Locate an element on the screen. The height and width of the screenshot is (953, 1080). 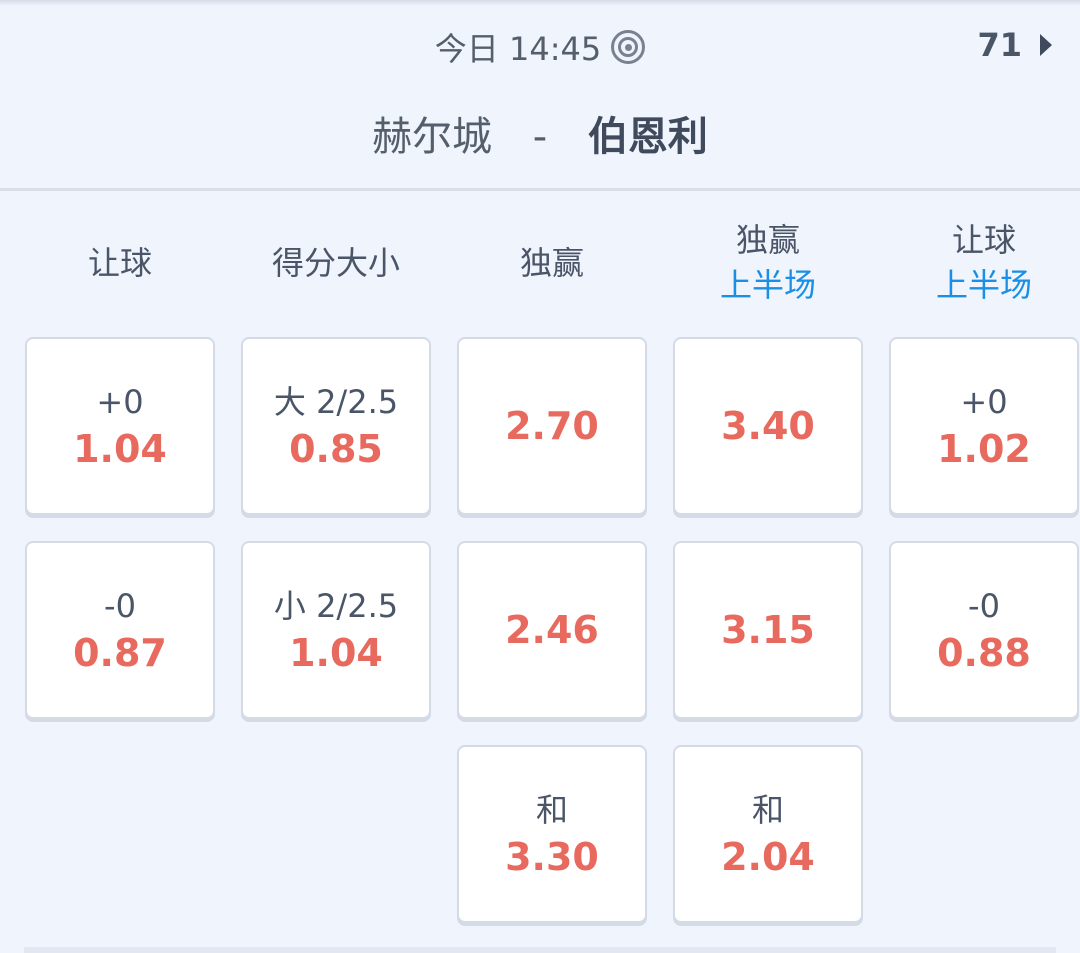
target-icon is located at coordinates (628, 47).